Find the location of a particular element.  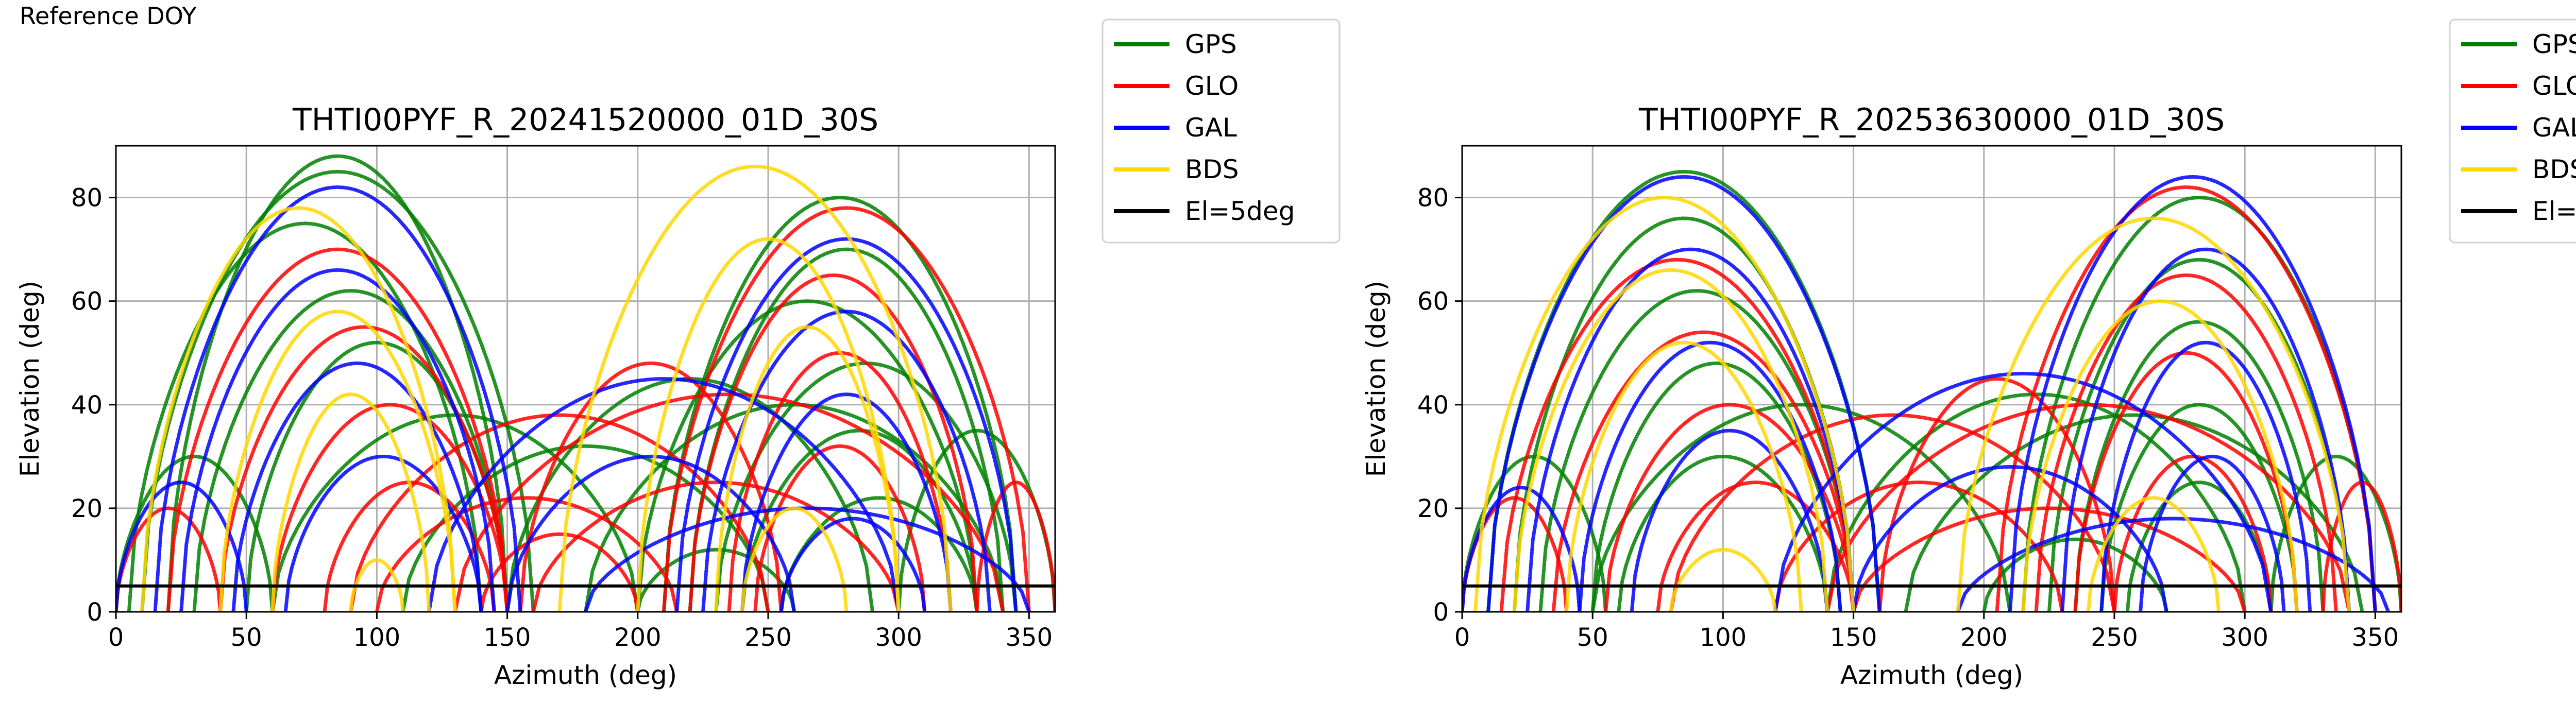

y-tick-label: 0 is located at coordinates (95, 612).